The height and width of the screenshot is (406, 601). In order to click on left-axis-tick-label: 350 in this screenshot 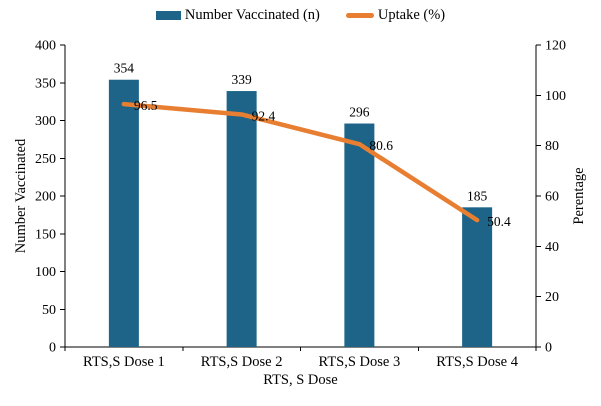, I will do `click(45, 83)`.